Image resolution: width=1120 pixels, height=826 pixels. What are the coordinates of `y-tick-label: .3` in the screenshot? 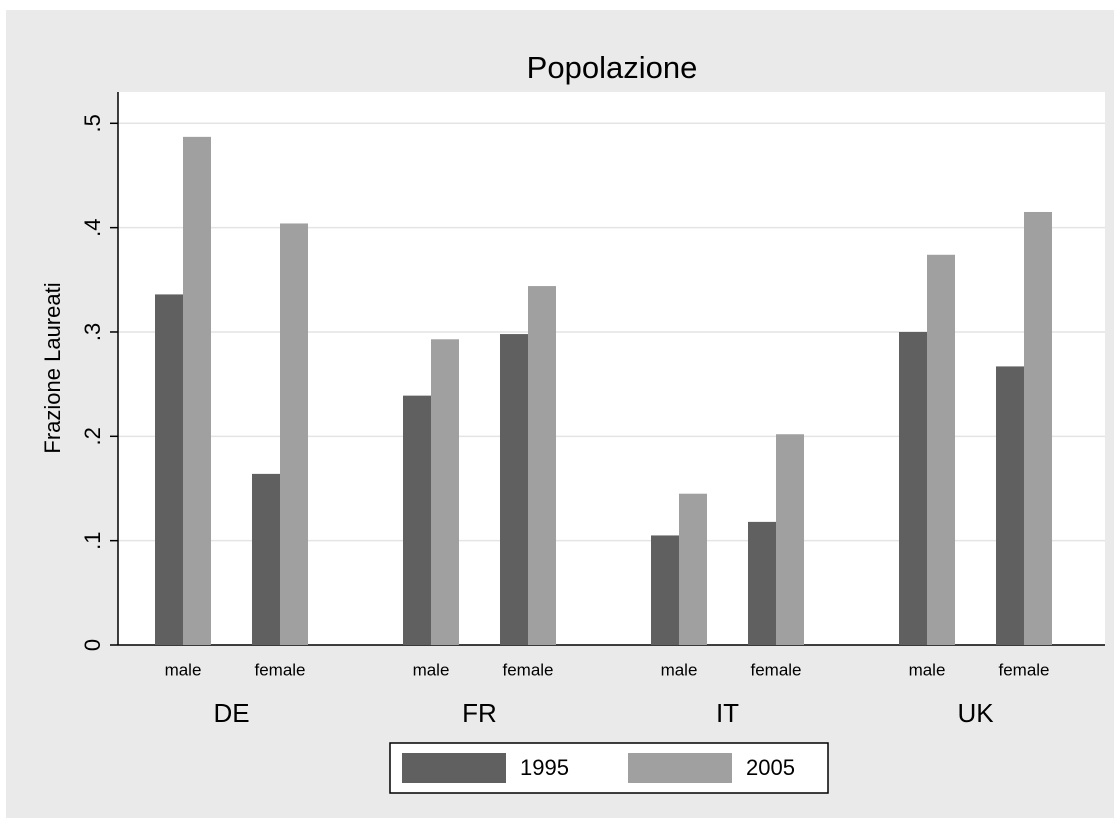 It's located at (92, 332).